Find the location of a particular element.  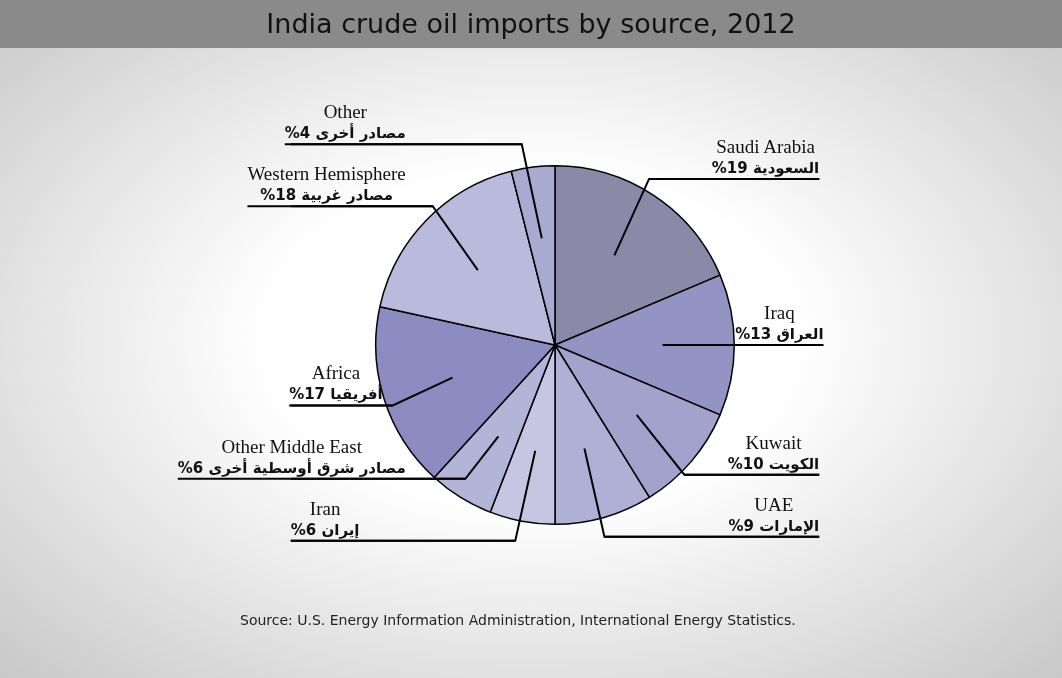

slice-label: Saudi Arabia is located at coordinates (766, 146).